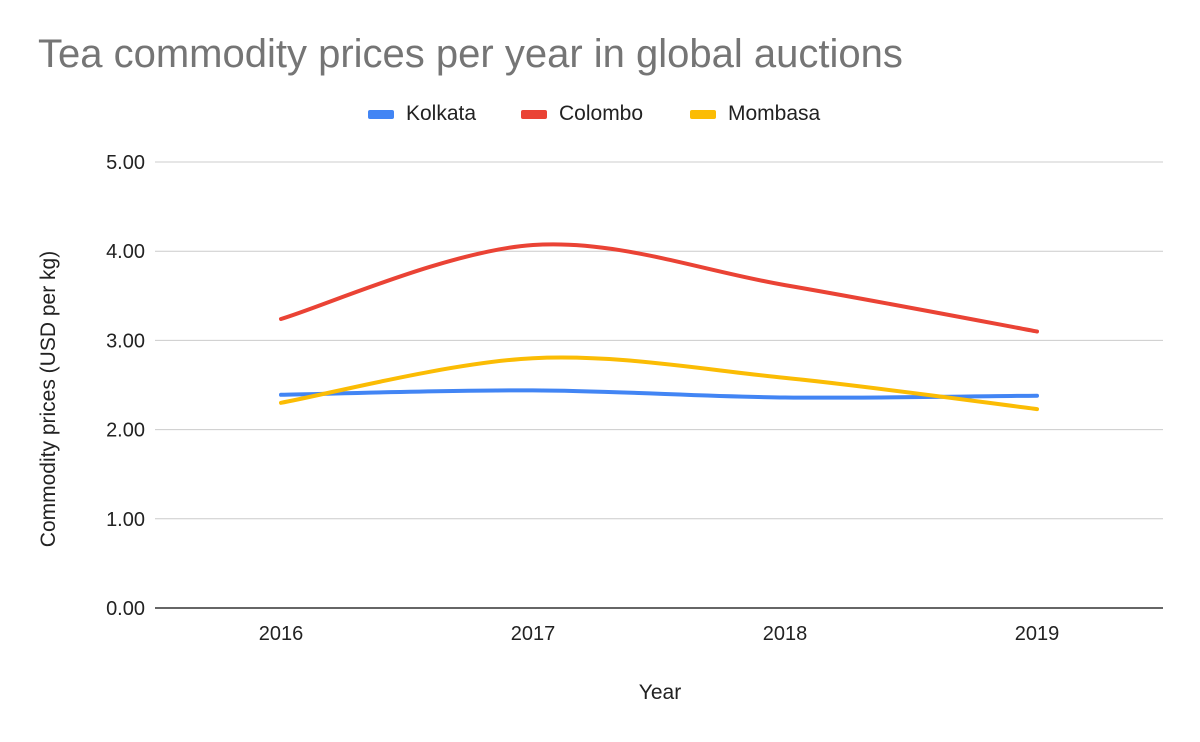 The height and width of the screenshot is (742, 1200). What do you see at coordinates (534, 114) in the screenshot?
I see `legend-swatch-colombo` at bounding box center [534, 114].